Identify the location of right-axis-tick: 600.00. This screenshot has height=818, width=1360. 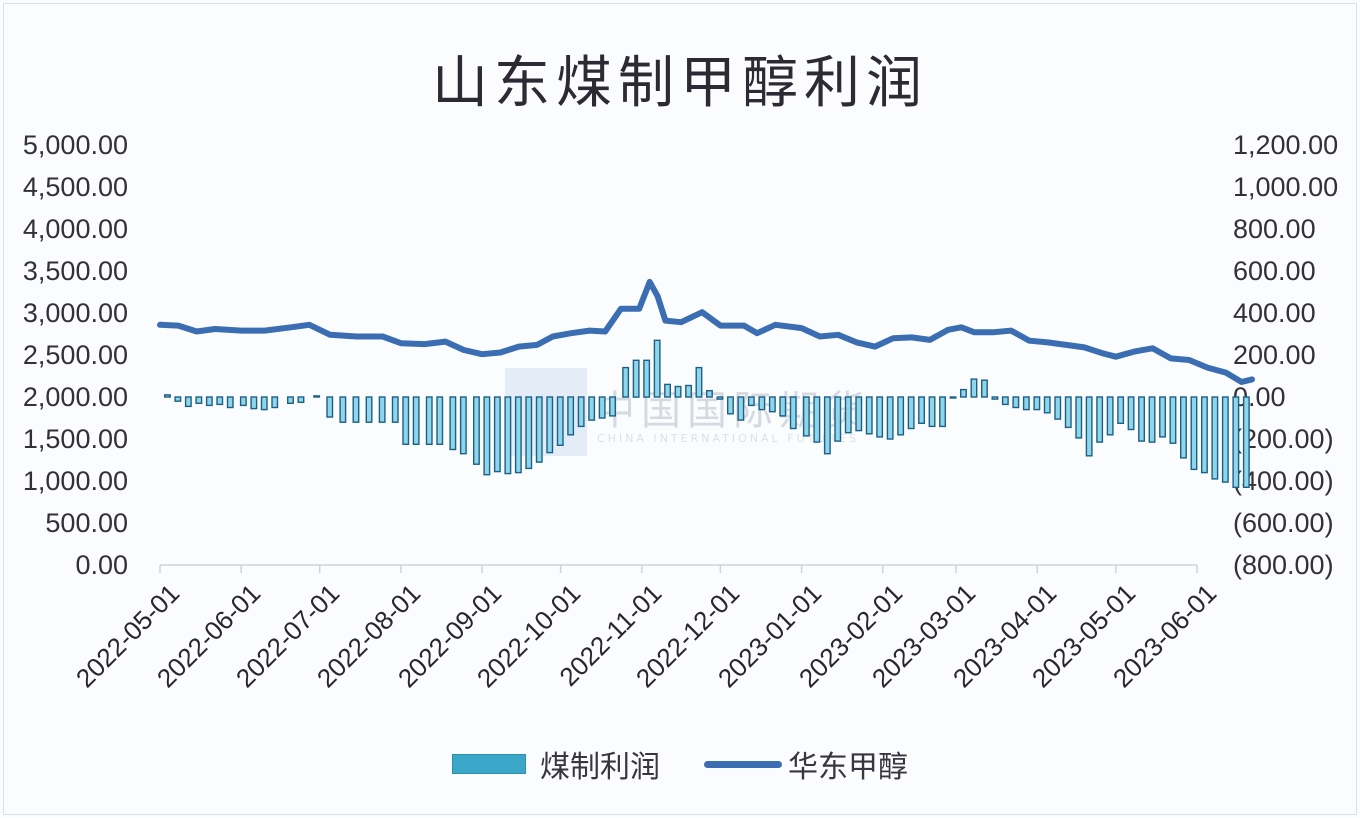
(1274, 271).